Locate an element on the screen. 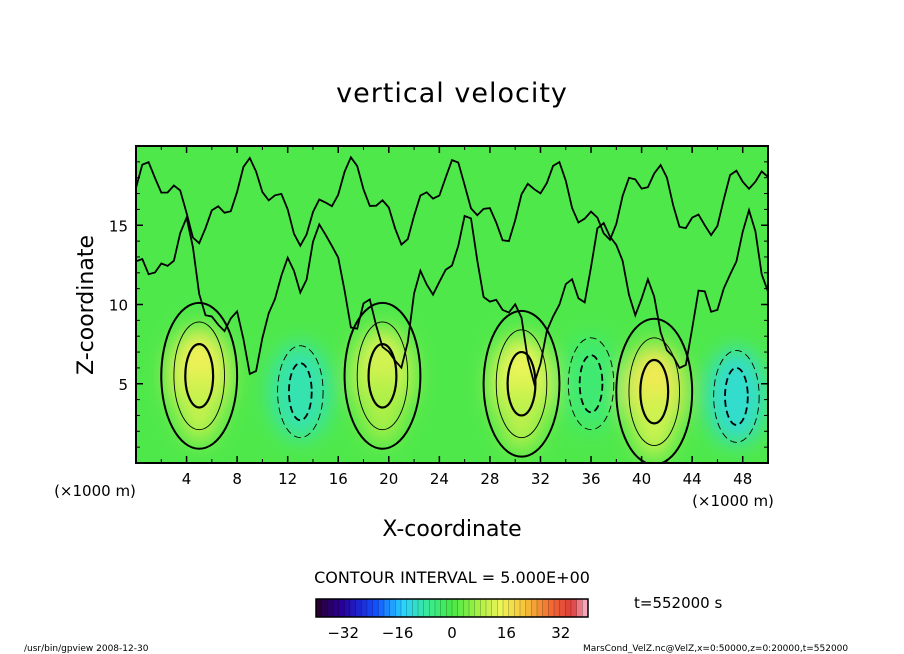 The height and width of the screenshot is (654, 904). x-tick-label: 20 is located at coordinates (388, 479).